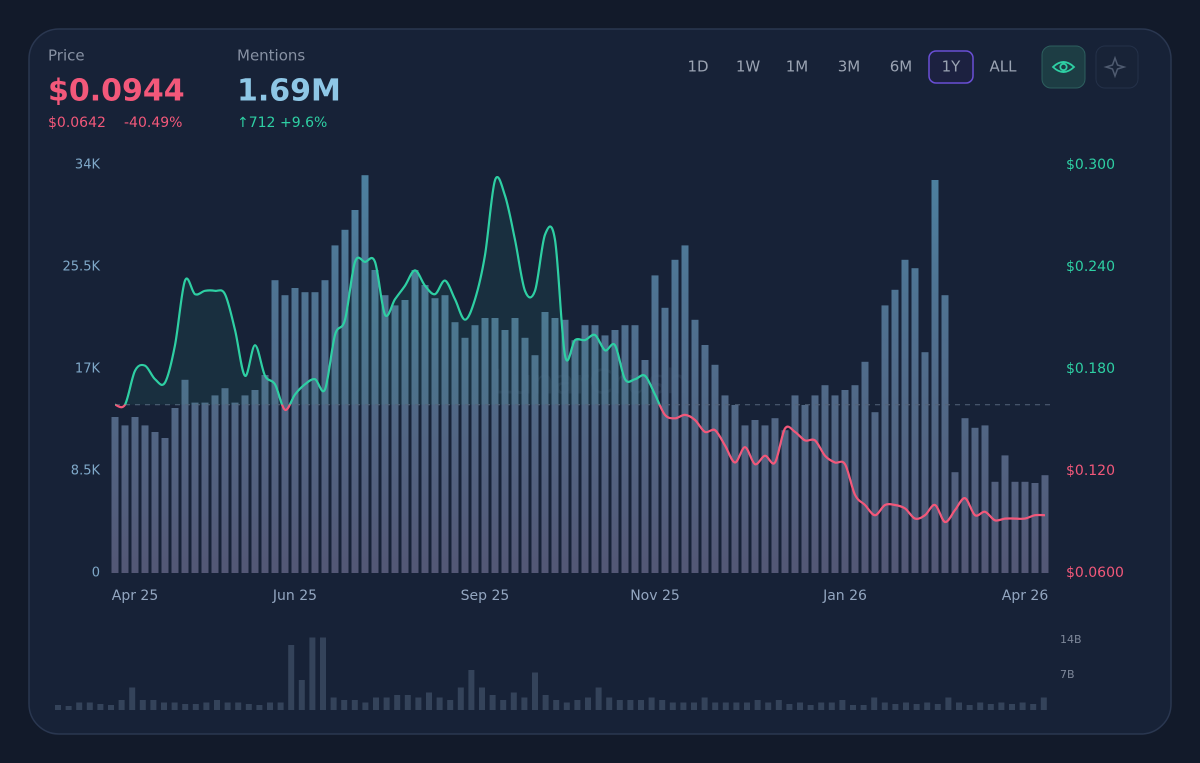 The height and width of the screenshot is (763, 1200). What do you see at coordinates (116, 91) in the screenshot?
I see `price-value: $0.0944` at bounding box center [116, 91].